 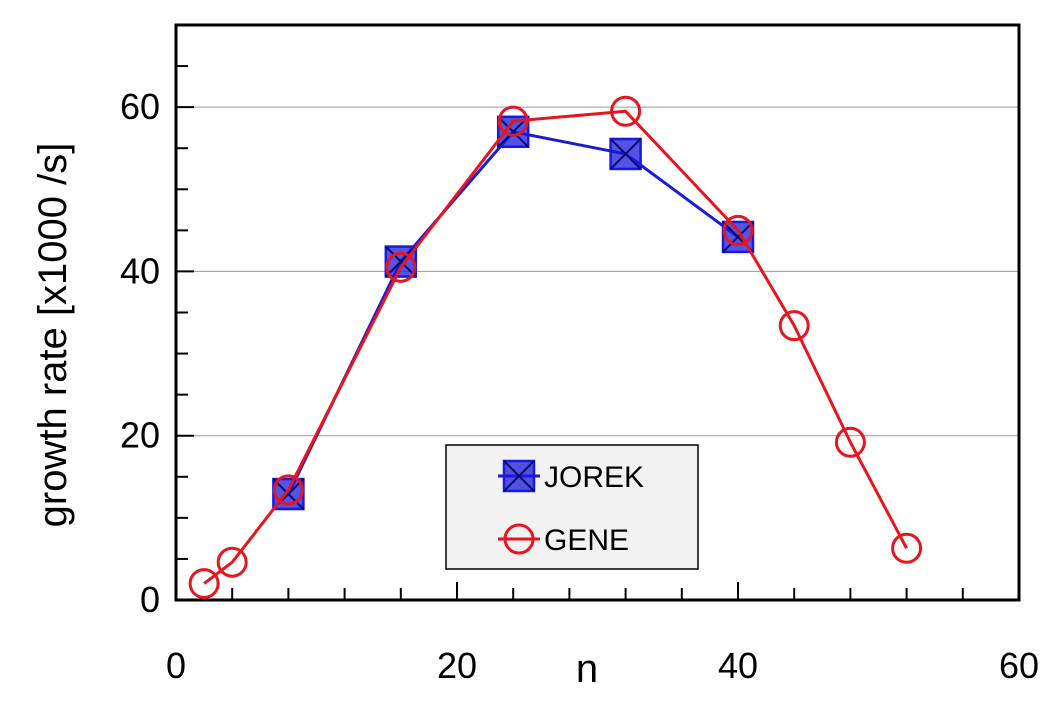 I want to click on legend: JOREK GENE, so click(x=572, y=507).